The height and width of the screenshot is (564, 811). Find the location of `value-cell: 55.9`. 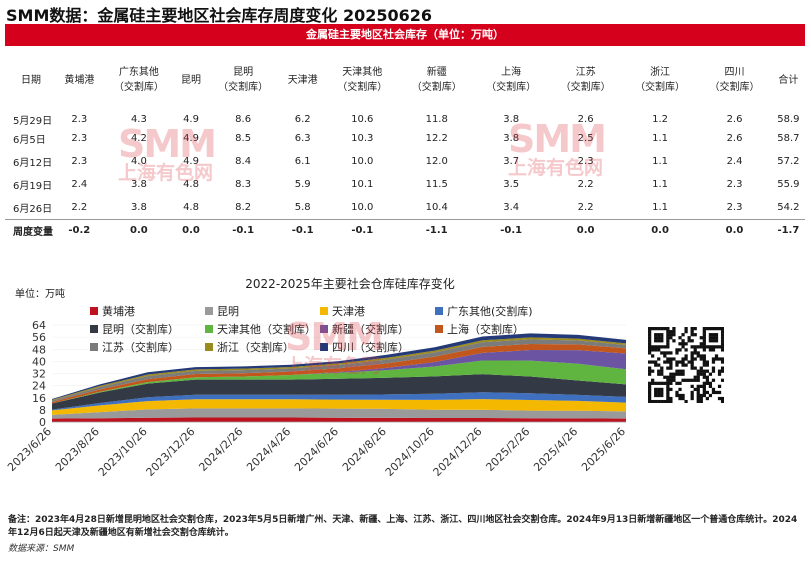

value-cell: 55.9 is located at coordinates (788, 184).